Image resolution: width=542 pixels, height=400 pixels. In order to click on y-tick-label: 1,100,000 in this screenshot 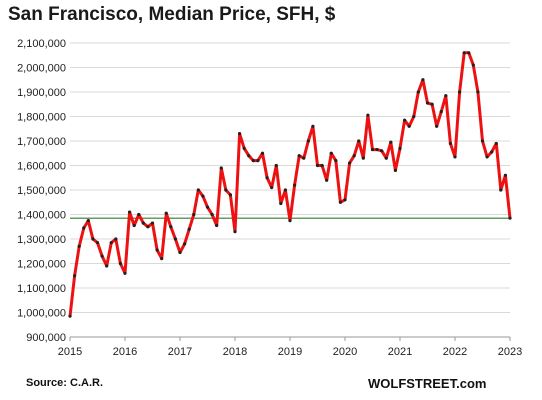, I will do `click(41, 289)`.